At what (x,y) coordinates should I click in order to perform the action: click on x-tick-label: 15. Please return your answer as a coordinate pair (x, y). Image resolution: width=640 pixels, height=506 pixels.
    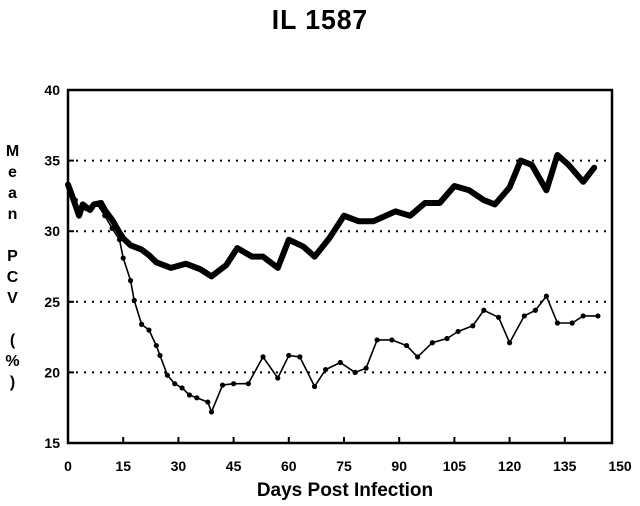
    Looking at the image, I should click on (123, 466).